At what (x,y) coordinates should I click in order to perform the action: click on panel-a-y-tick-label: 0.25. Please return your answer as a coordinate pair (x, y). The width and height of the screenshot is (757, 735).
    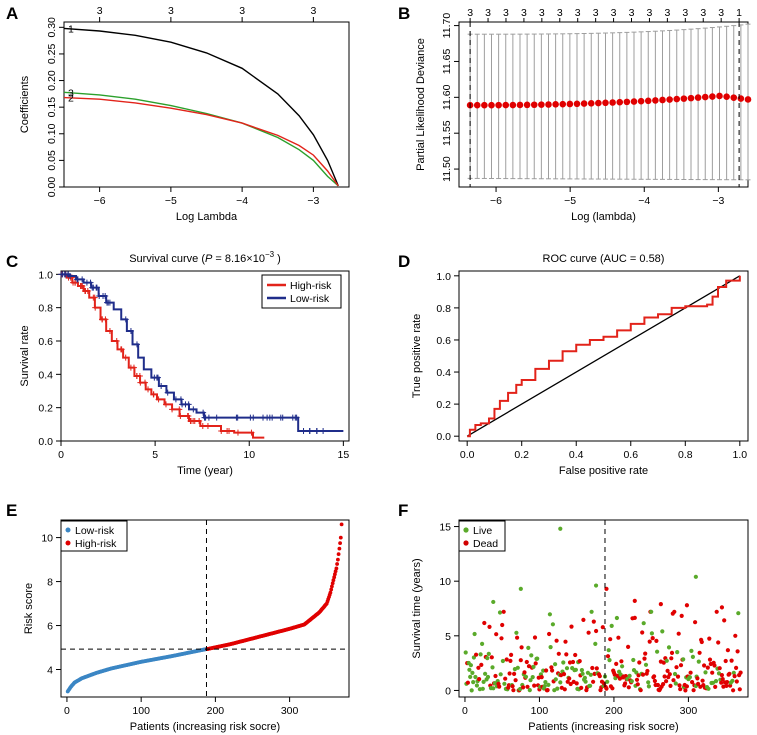
    Looking at the image, I should click on (52, 54).